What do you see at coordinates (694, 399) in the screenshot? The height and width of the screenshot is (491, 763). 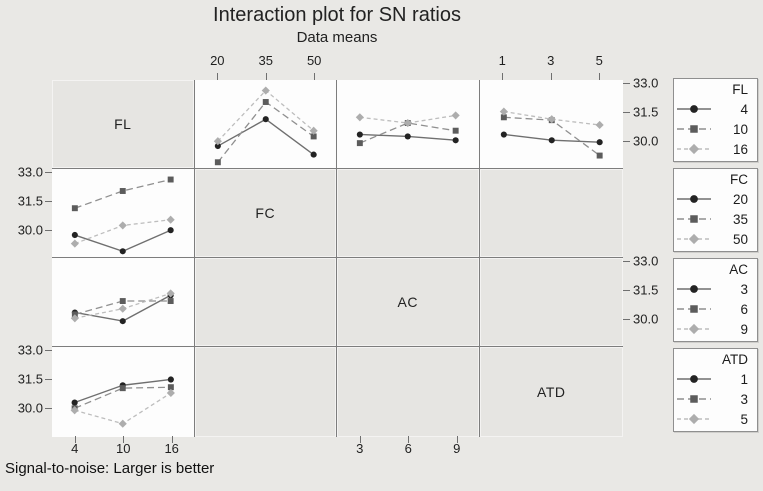 I see `legend-sample-square` at bounding box center [694, 399].